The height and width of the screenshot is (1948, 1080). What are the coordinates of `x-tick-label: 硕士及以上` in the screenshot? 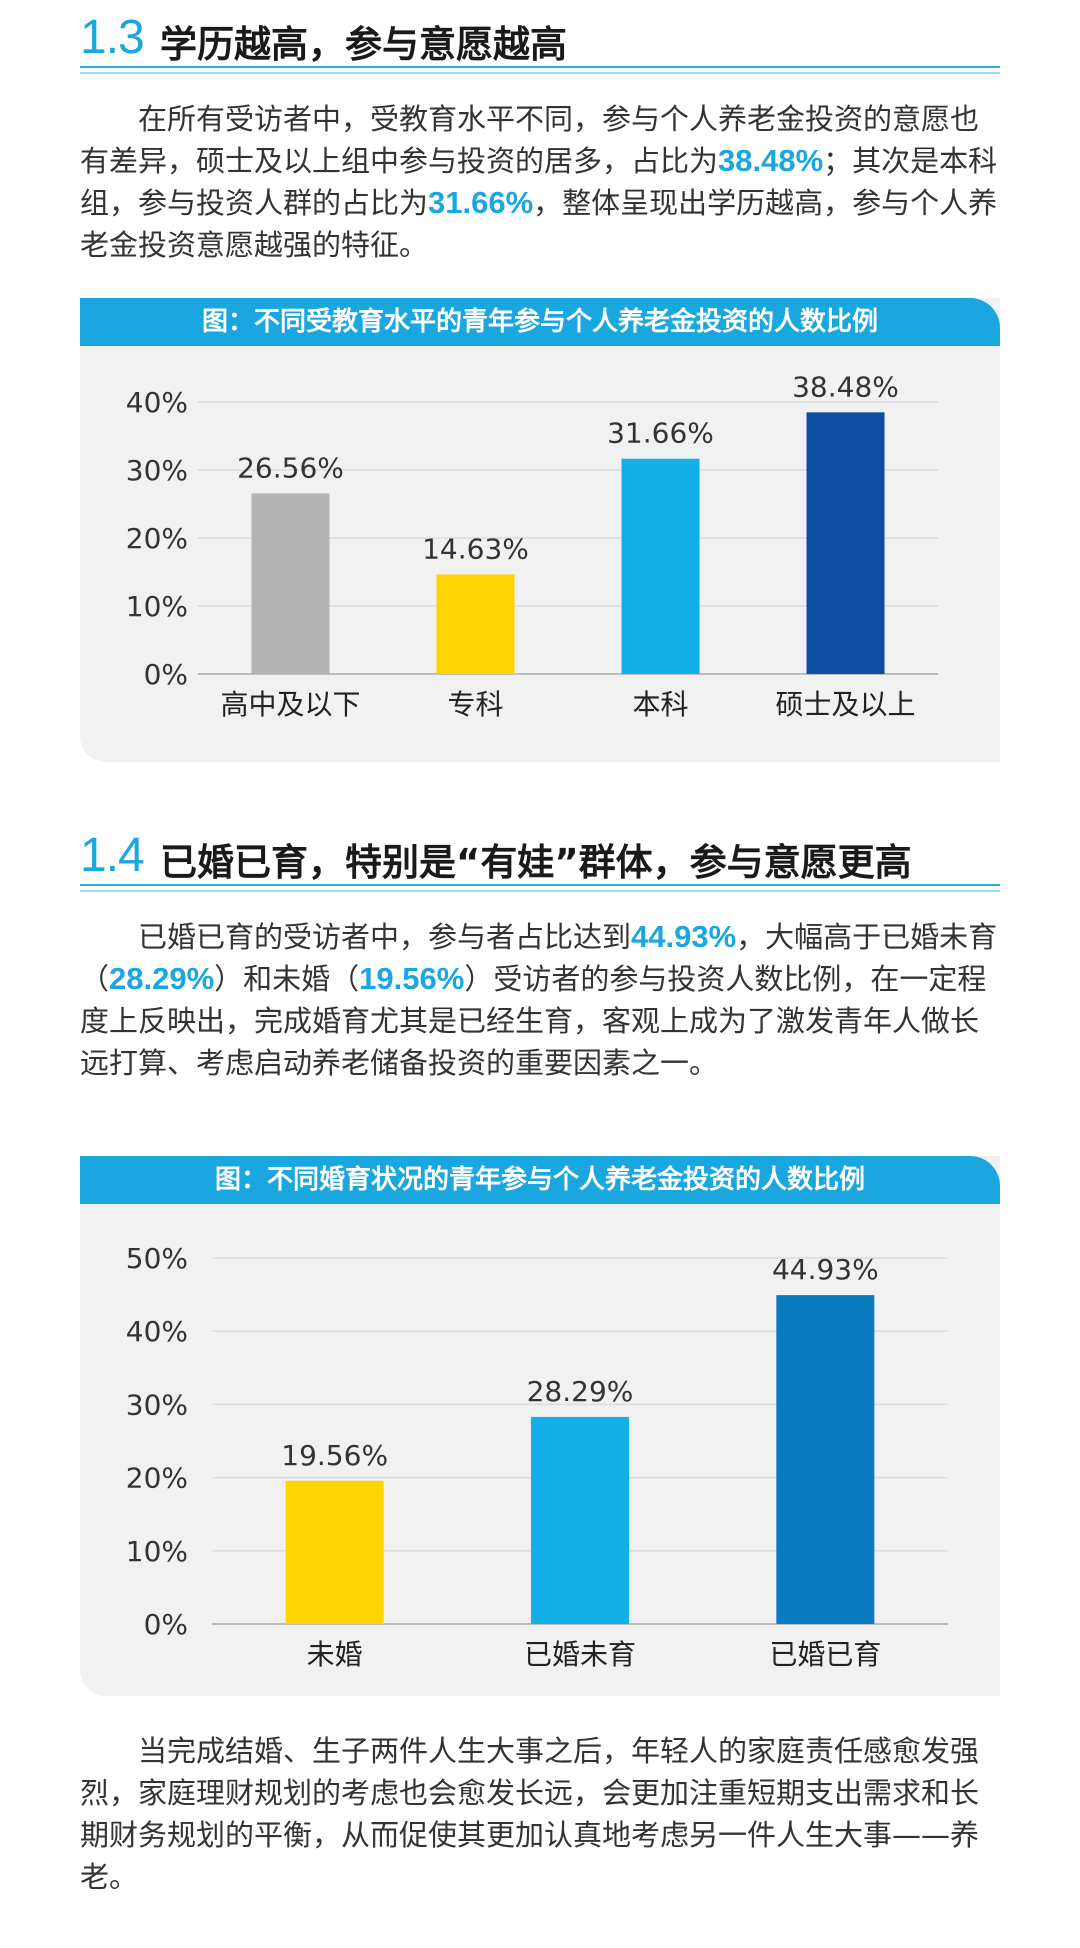 It's located at (845, 704).